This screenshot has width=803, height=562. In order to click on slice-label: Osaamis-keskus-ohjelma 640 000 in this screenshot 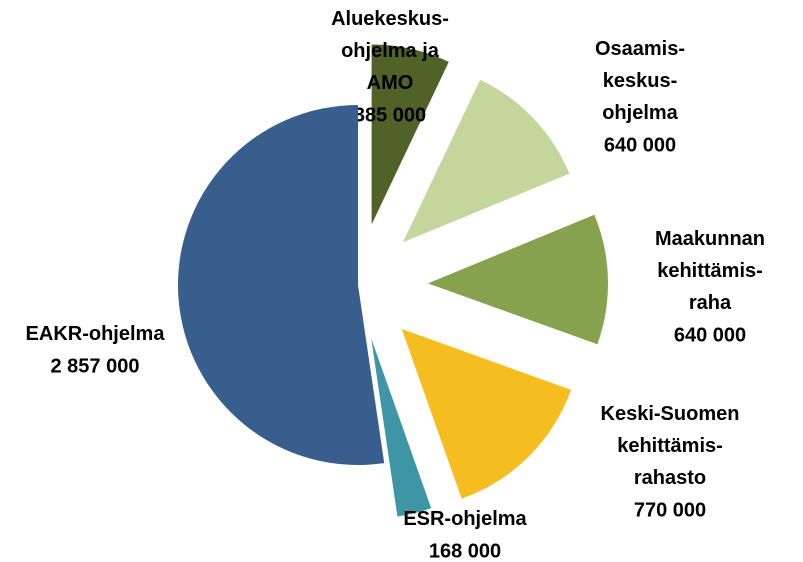, I will do `click(640, 97)`.